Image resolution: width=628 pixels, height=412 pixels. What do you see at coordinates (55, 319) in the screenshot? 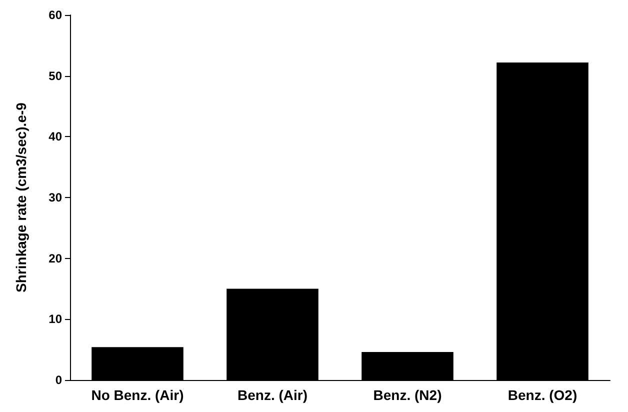
I see `y-tick-label: 10` at bounding box center [55, 319].